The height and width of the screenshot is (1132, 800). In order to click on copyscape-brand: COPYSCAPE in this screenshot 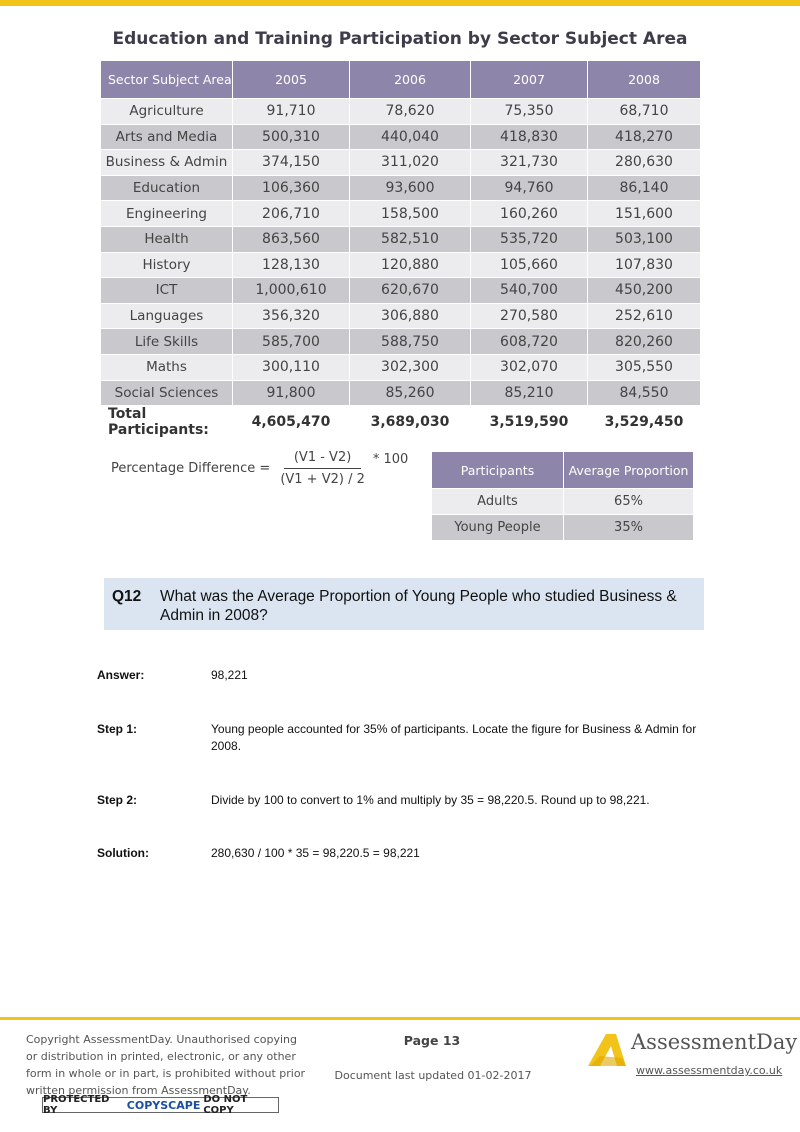, I will do `click(163, 1105)`.